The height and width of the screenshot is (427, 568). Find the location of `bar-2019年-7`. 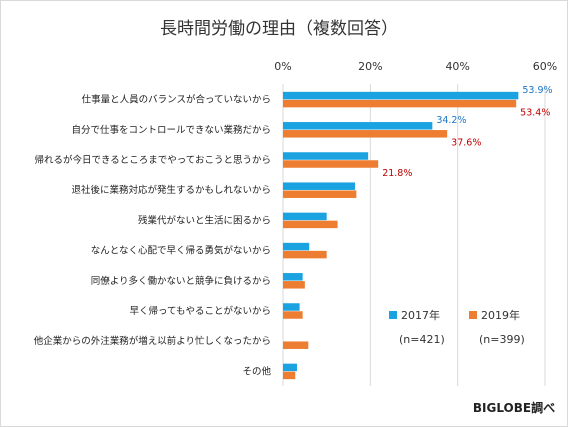

bar-2019年-7 is located at coordinates (293, 315).